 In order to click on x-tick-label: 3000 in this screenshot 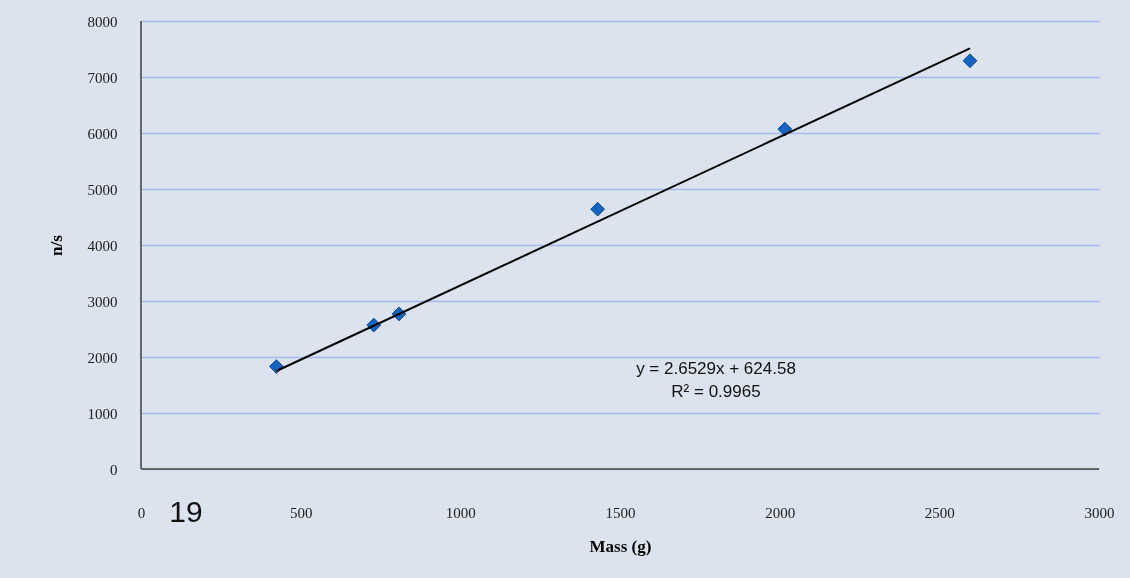, I will do `click(1099, 512)`.